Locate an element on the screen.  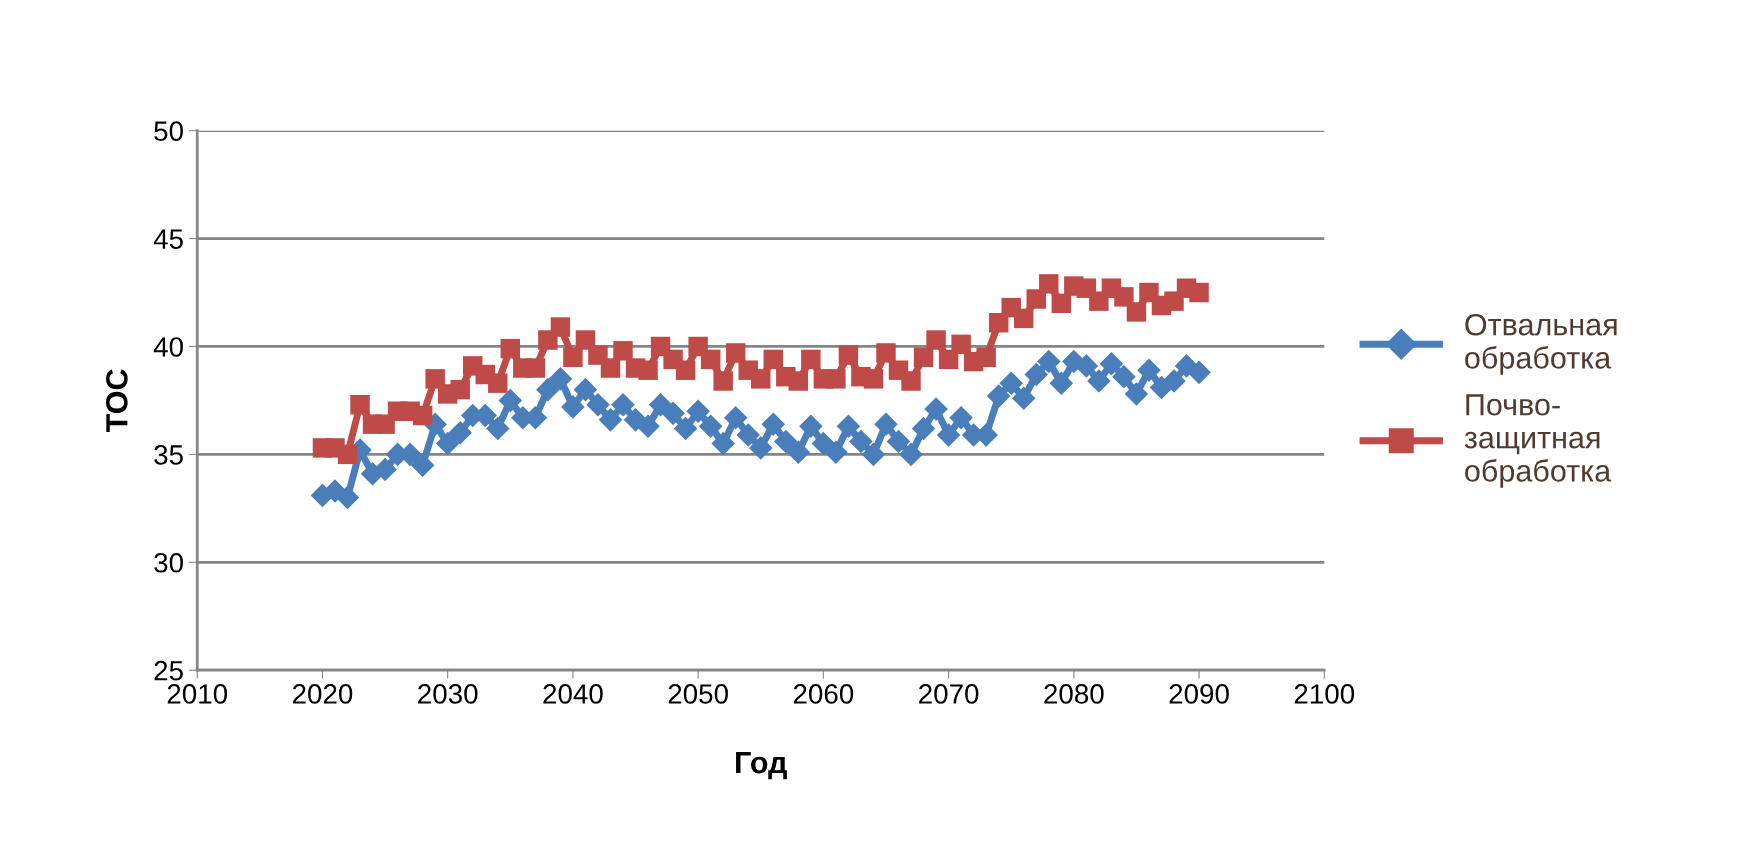
x-tick-label: 2030 is located at coordinates (448, 694).